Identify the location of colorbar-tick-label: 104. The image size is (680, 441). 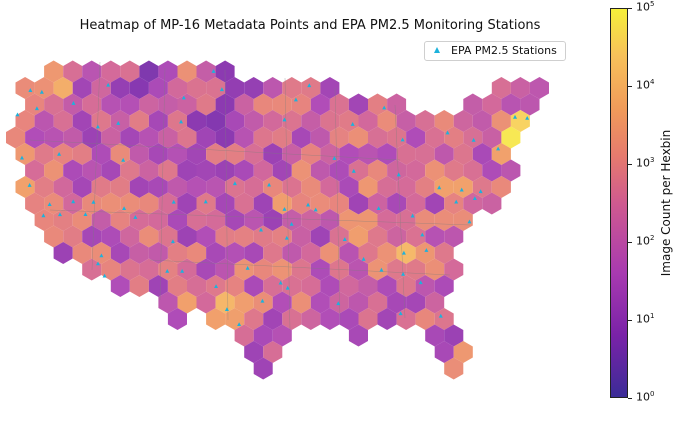
(645, 85).